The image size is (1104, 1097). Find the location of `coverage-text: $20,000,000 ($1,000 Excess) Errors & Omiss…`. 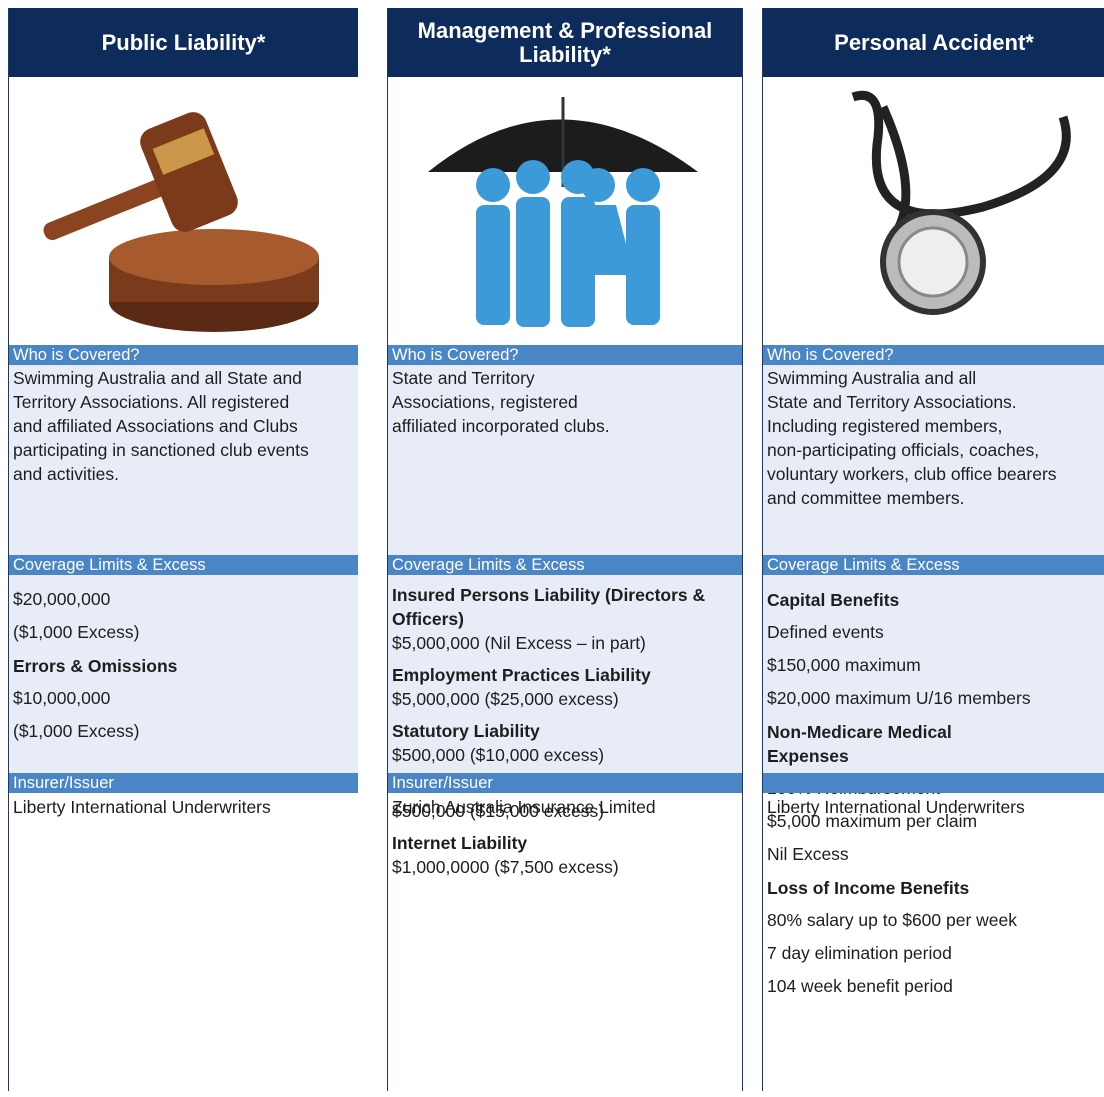

coverage-text: $20,000,000 ($1,000 Excess) Errors & Omiss… is located at coordinates (184, 665).